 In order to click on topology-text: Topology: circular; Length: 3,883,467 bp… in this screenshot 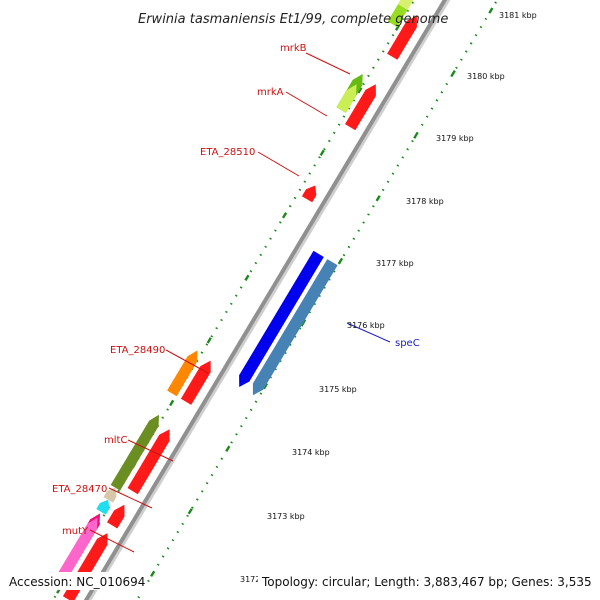, I will do `click(426, 582)`.